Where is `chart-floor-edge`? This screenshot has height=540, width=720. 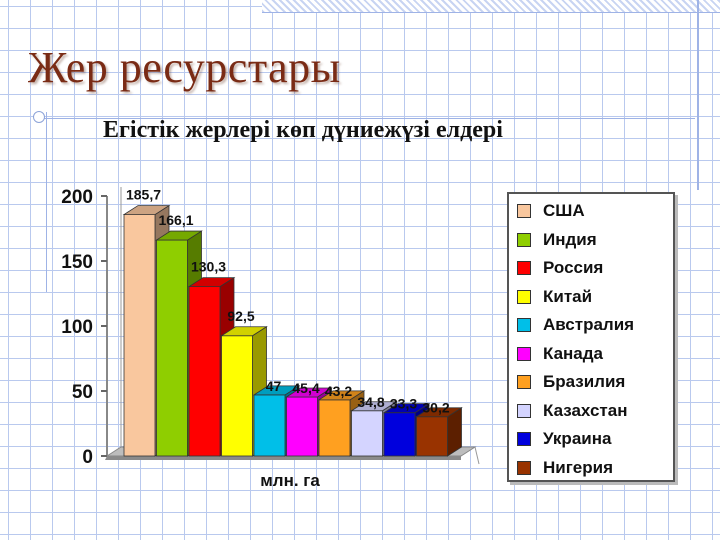 chart-floor-edge is located at coordinates (283, 458).